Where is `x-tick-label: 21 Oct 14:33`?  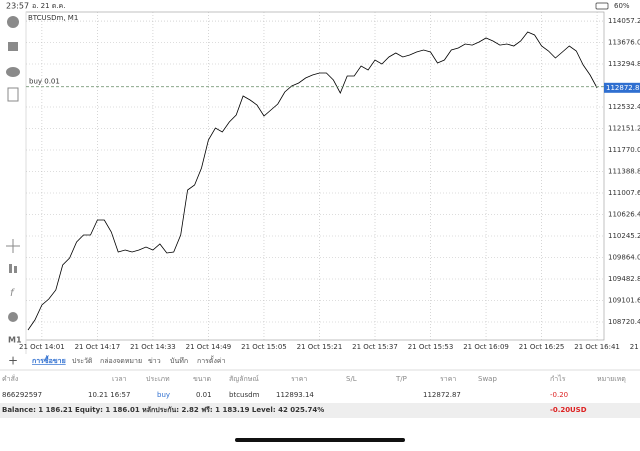 x-tick-label: 21 Oct 14:33 is located at coordinates (153, 347).